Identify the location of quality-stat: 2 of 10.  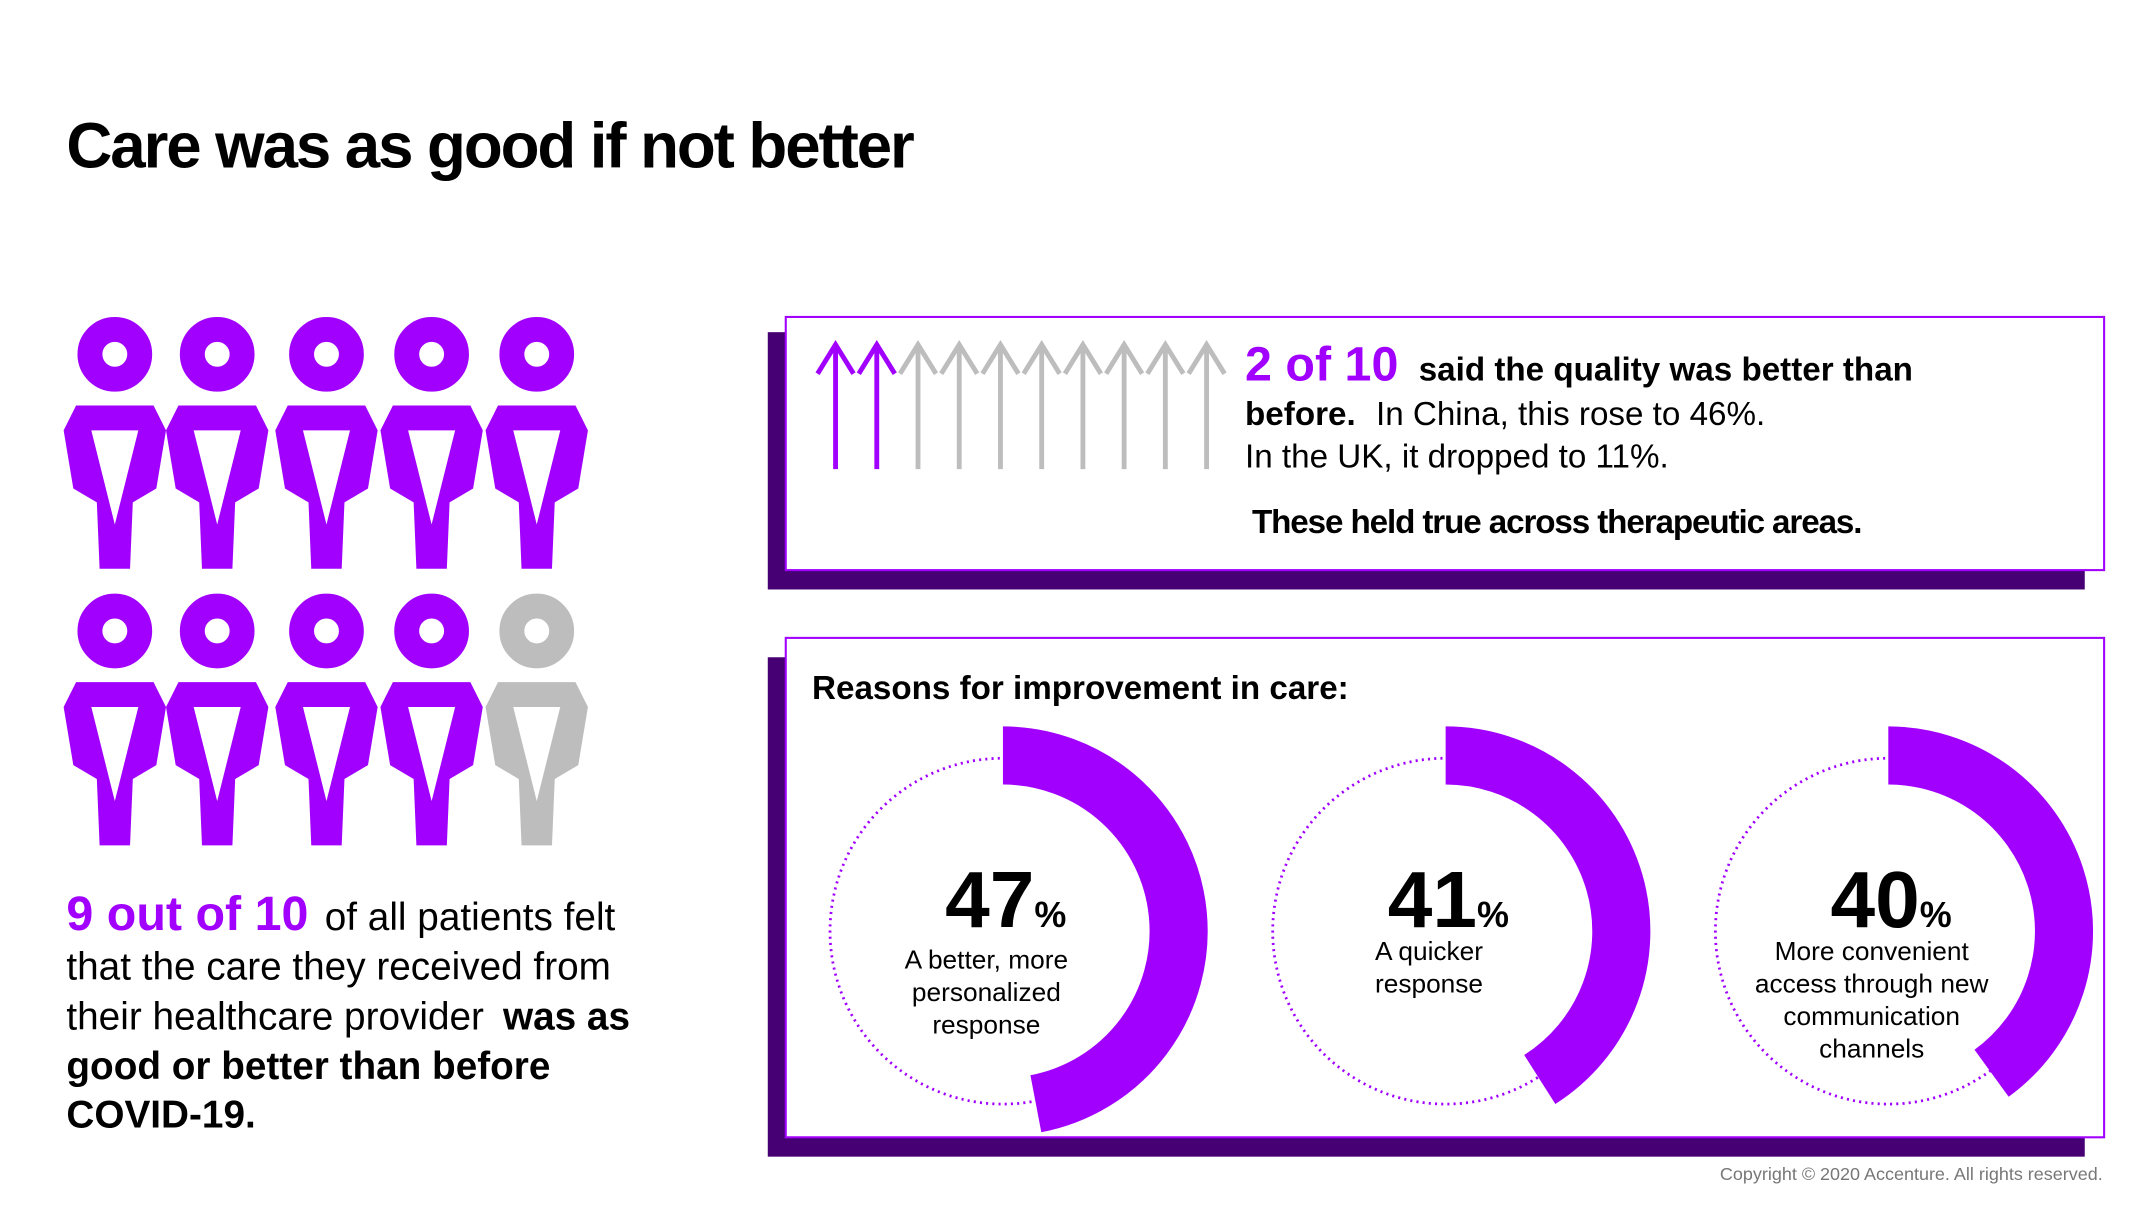
(1321, 365).